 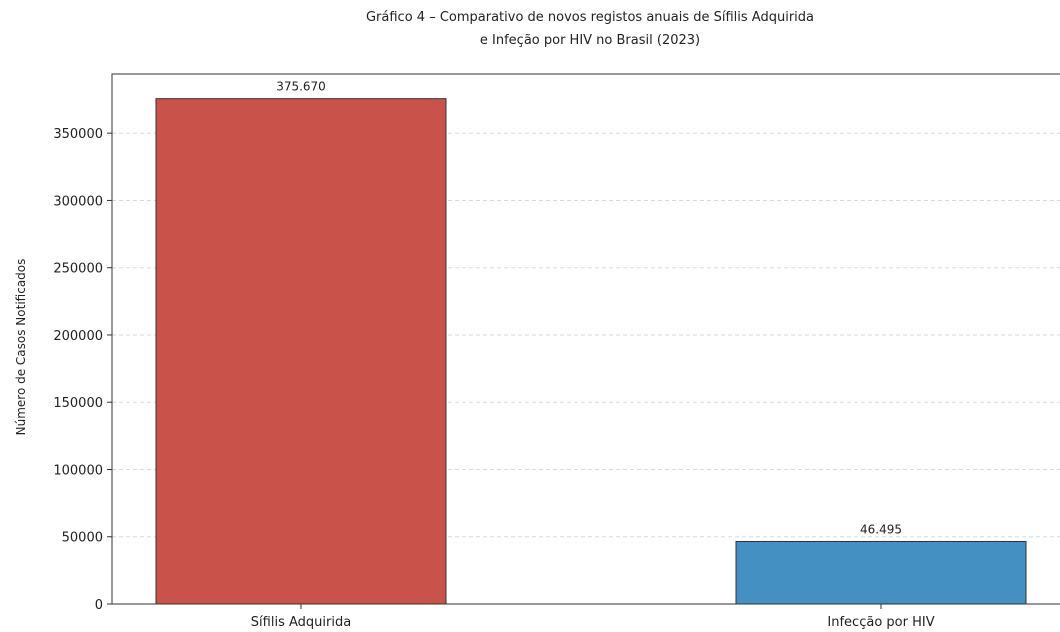 What do you see at coordinates (593, 617) in the screenshot?
I see `x-axis-categories: Sífilis Adquirida Infecção por HIV` at bounding box center [593, 617].